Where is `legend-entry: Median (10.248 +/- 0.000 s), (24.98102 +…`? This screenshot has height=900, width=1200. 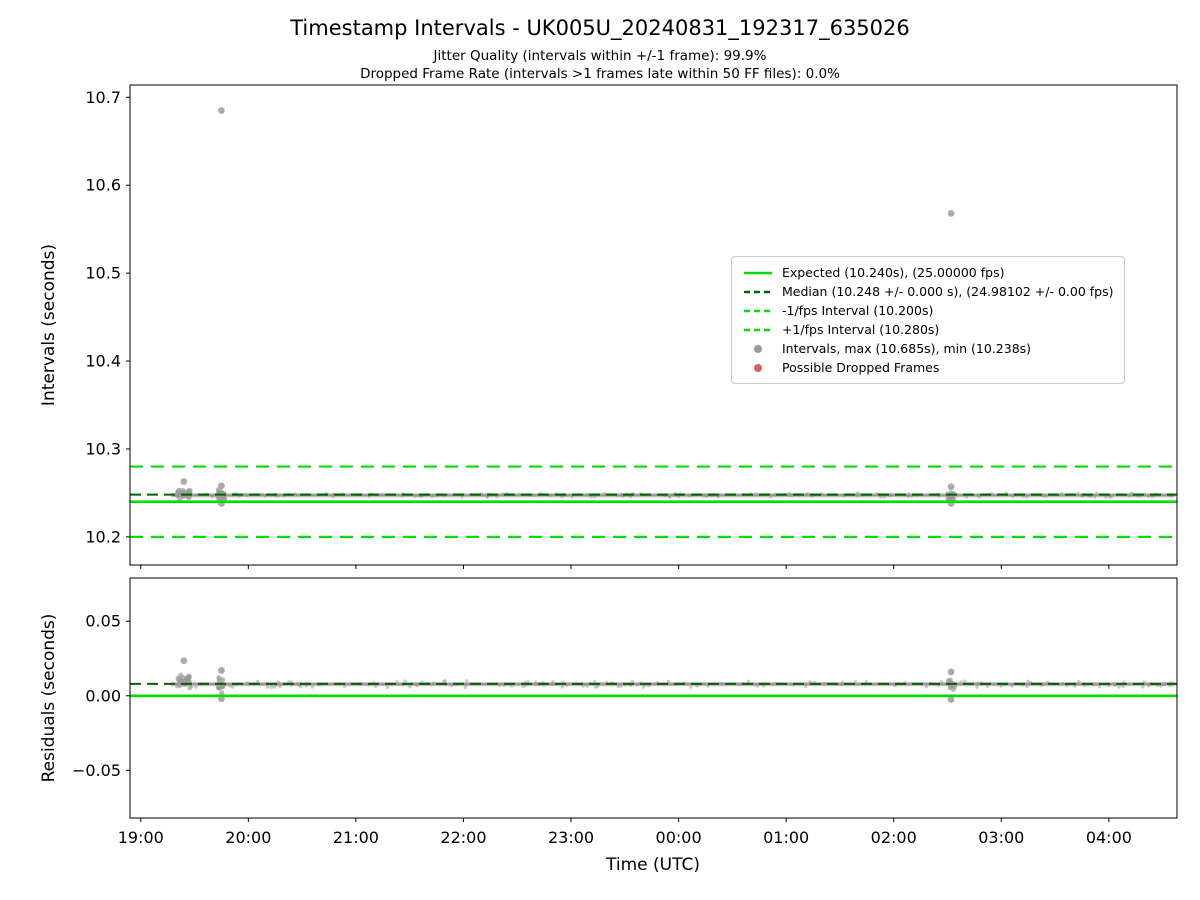 legend-entry: Median (10.248 +/- 0.000 s), (24.98102 +… is located at coordinates (928, 291).